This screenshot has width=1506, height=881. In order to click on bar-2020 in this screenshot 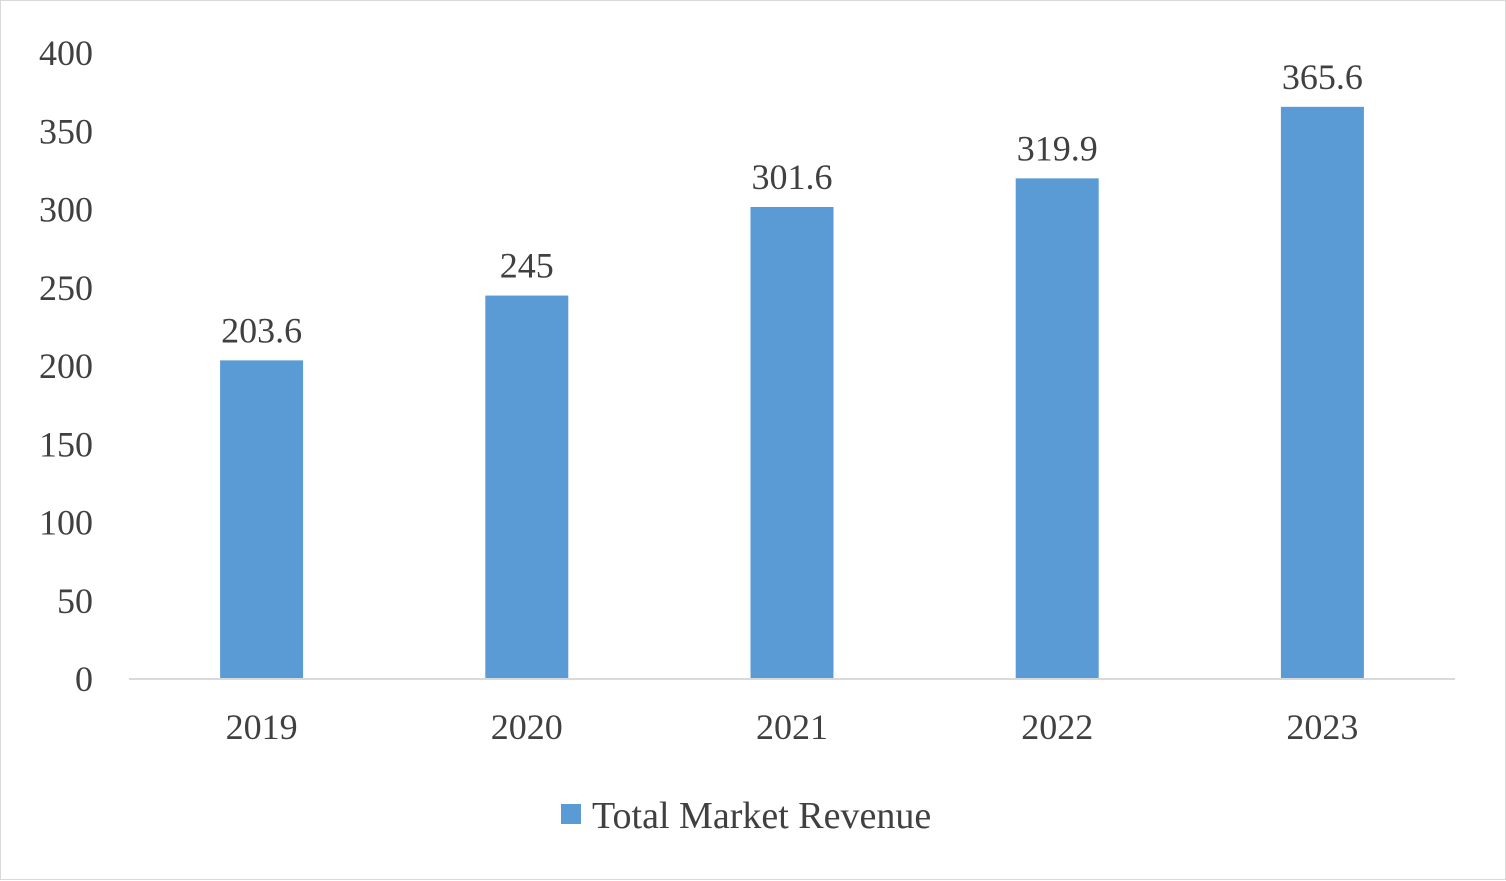, I will do `click(527, 487)`.